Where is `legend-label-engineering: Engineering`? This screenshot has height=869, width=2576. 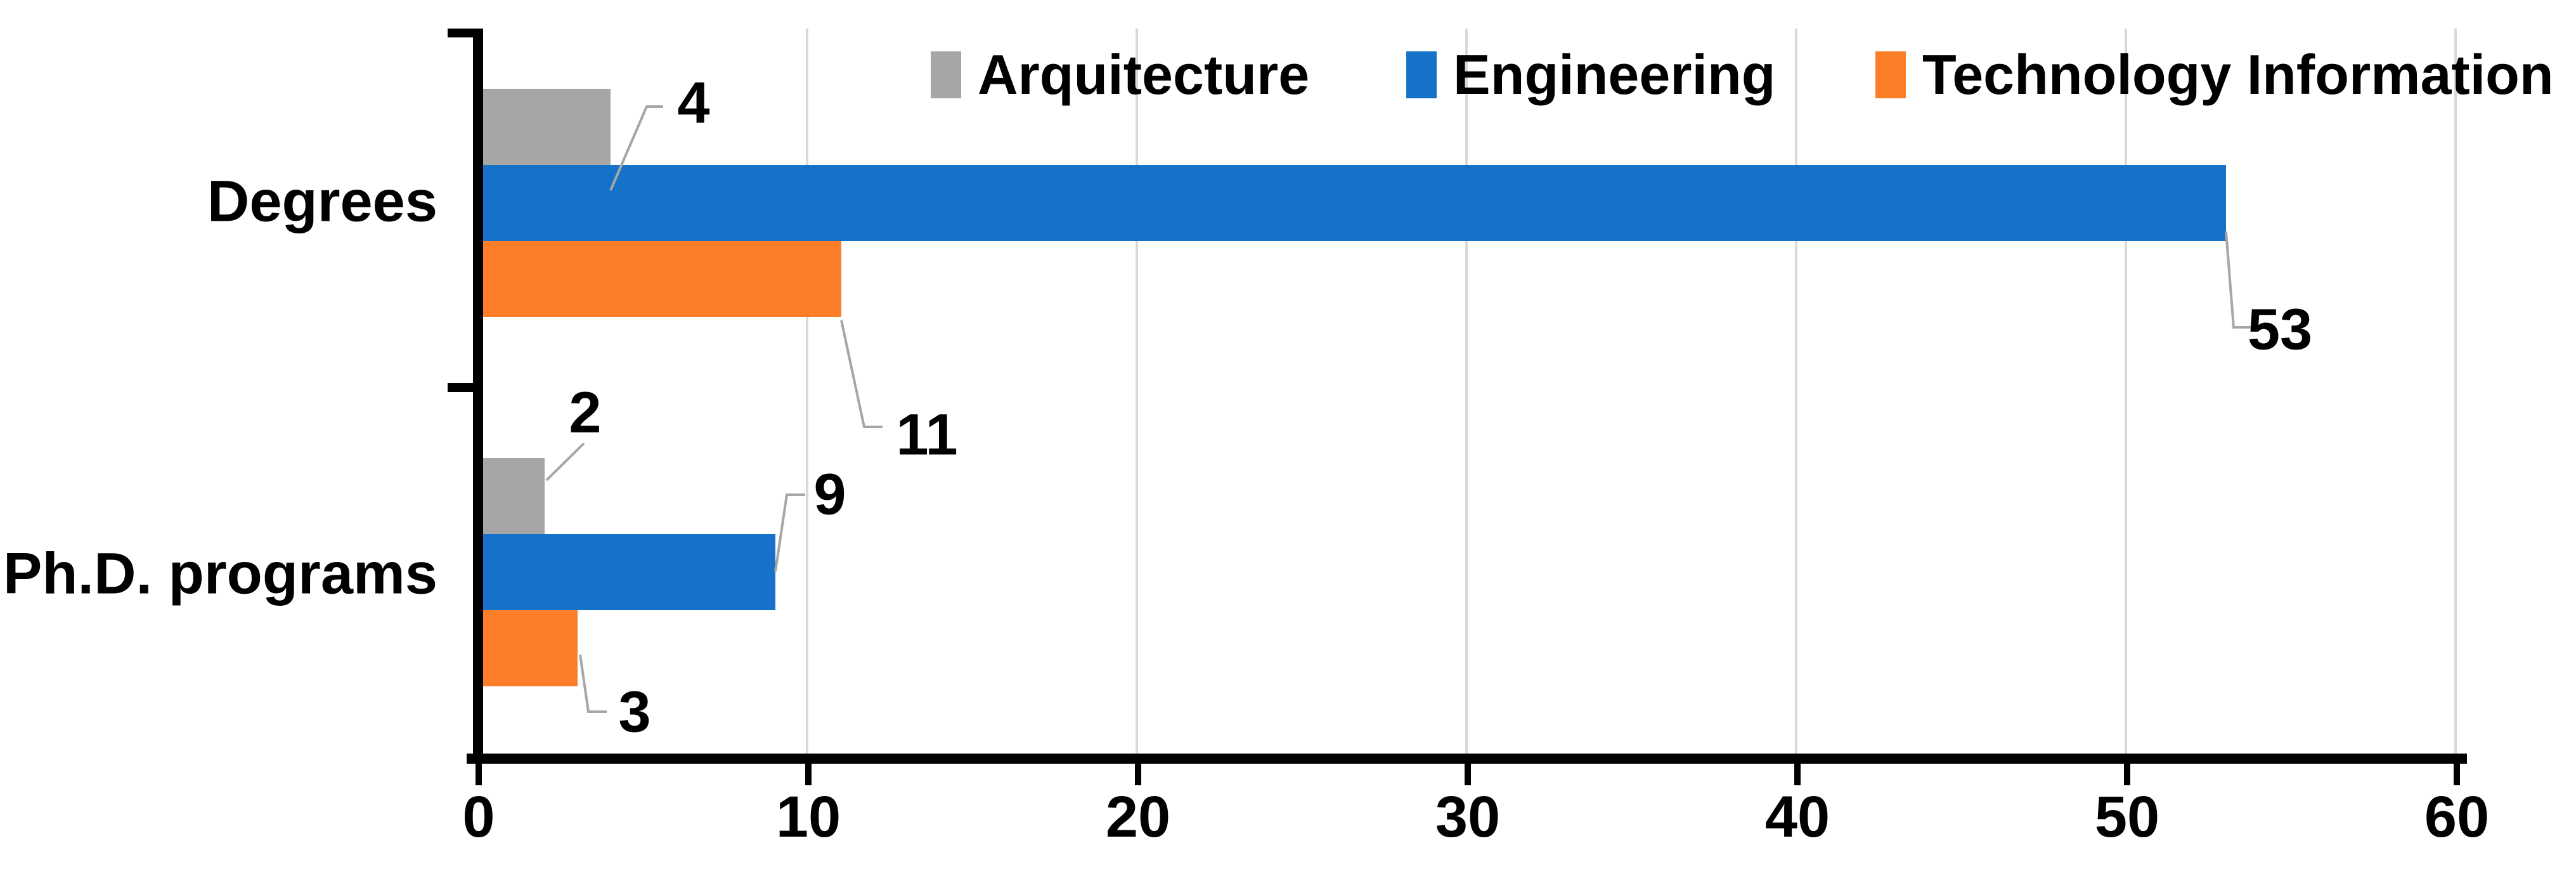
legend-label-engineering: Engineering is located at coordinates (1614, 75).